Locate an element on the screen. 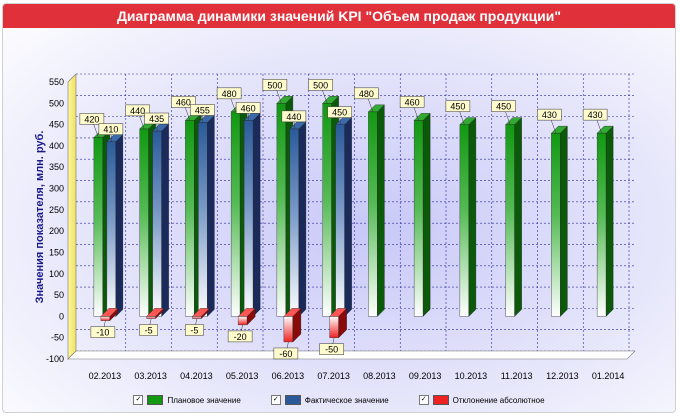 This screenshot has width=680, height=417. data-label: 420 is located at coordinates (91, 119).